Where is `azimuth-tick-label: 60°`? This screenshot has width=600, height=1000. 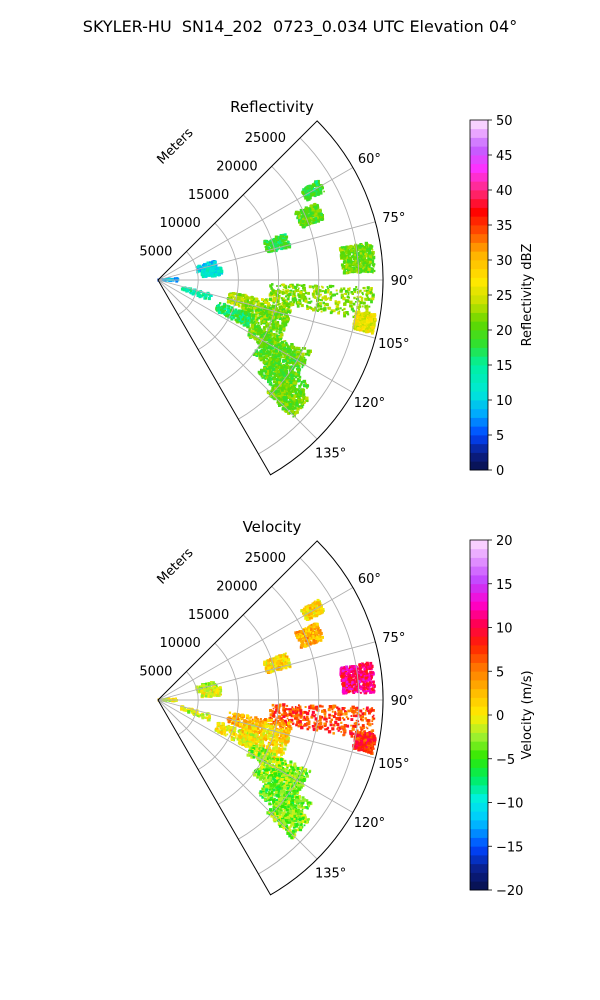
azimuth-tick-label: 60° is located at coordinates (369, 159).